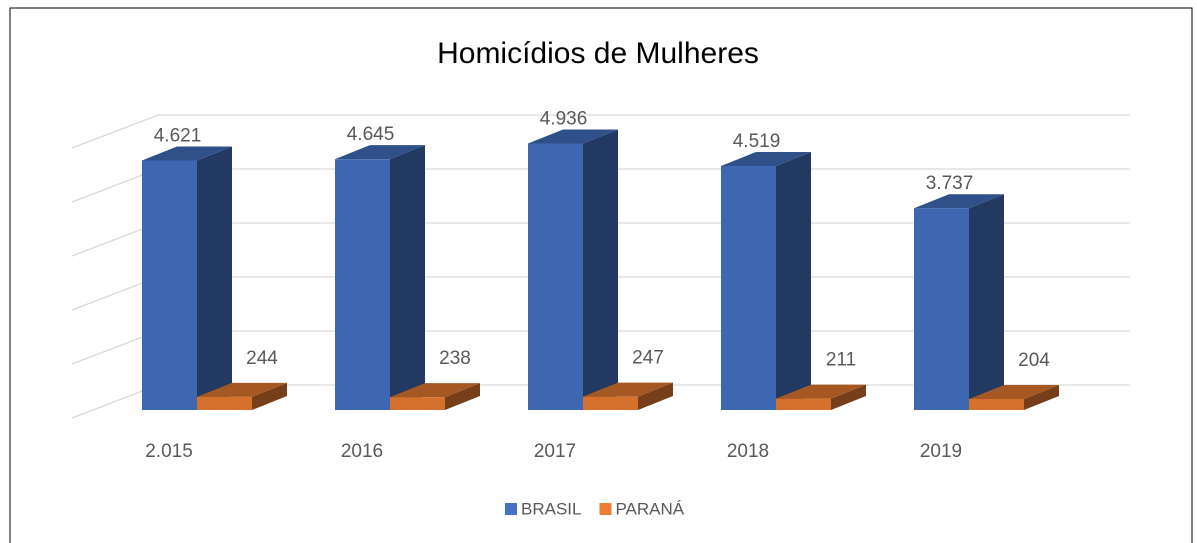 Image resolution: width=1197 pixels, height=543 pixels. Describe the element at coordinates (455, 358) in the screenshot. I see `data-label: 238` at that location.